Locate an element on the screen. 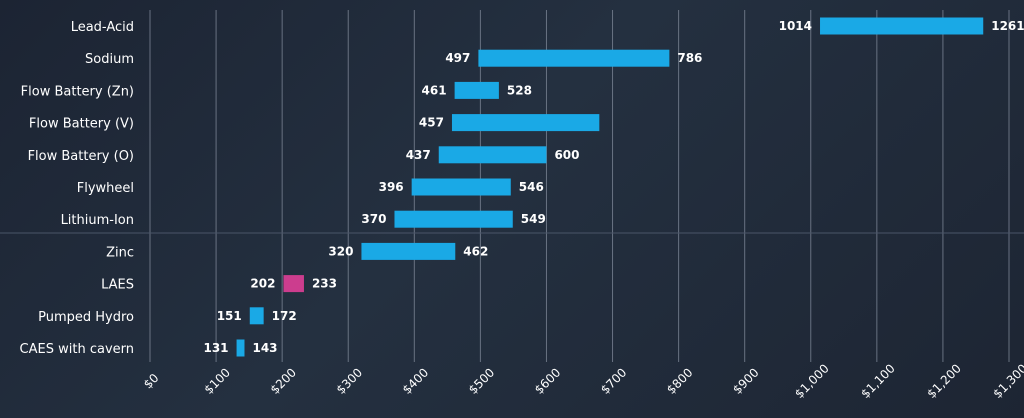  category-label: Flow Battery (O) is located at coordinates (81, 156).